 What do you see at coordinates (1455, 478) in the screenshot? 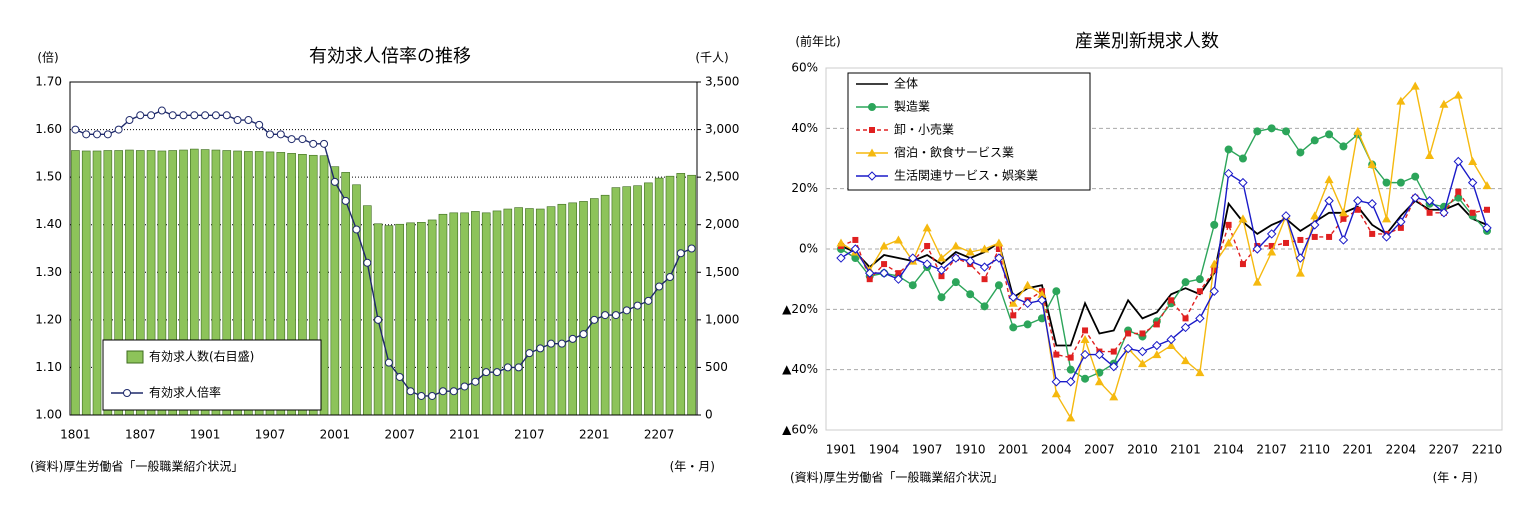
I see `x-unit: (年・月)` at bounding box center [1455, 478].